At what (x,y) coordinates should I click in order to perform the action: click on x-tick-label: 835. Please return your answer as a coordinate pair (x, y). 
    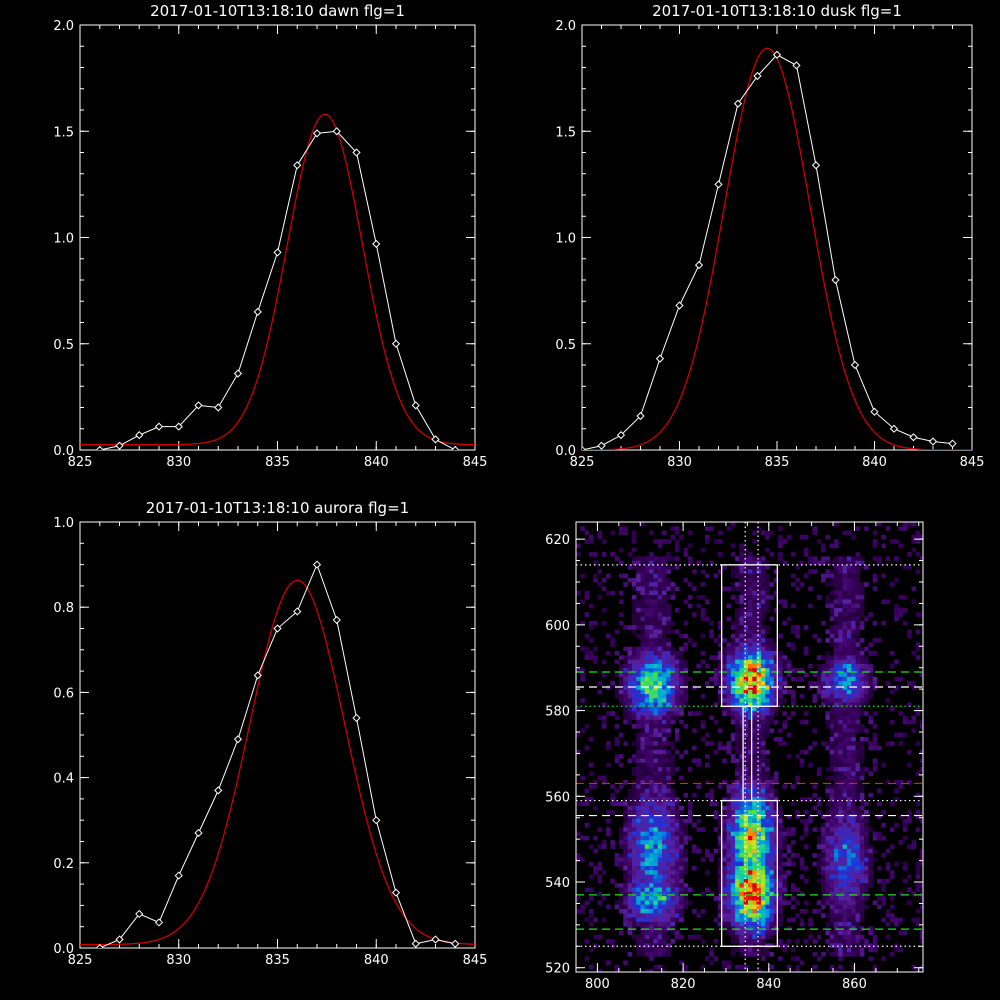
    Looking at the image, I should click on (277, 960).